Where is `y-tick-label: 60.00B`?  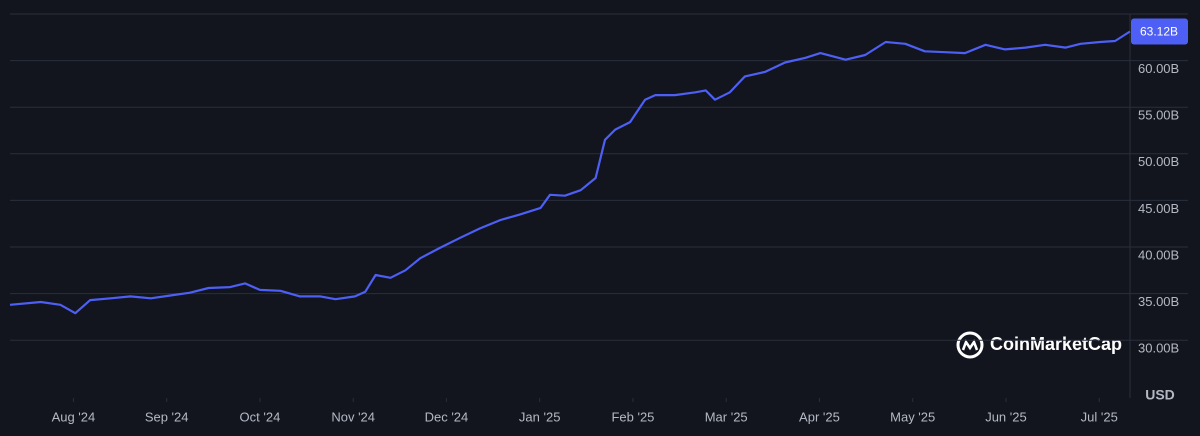
y-tick-label: 60.00B is located at coordinates (1158, 68).